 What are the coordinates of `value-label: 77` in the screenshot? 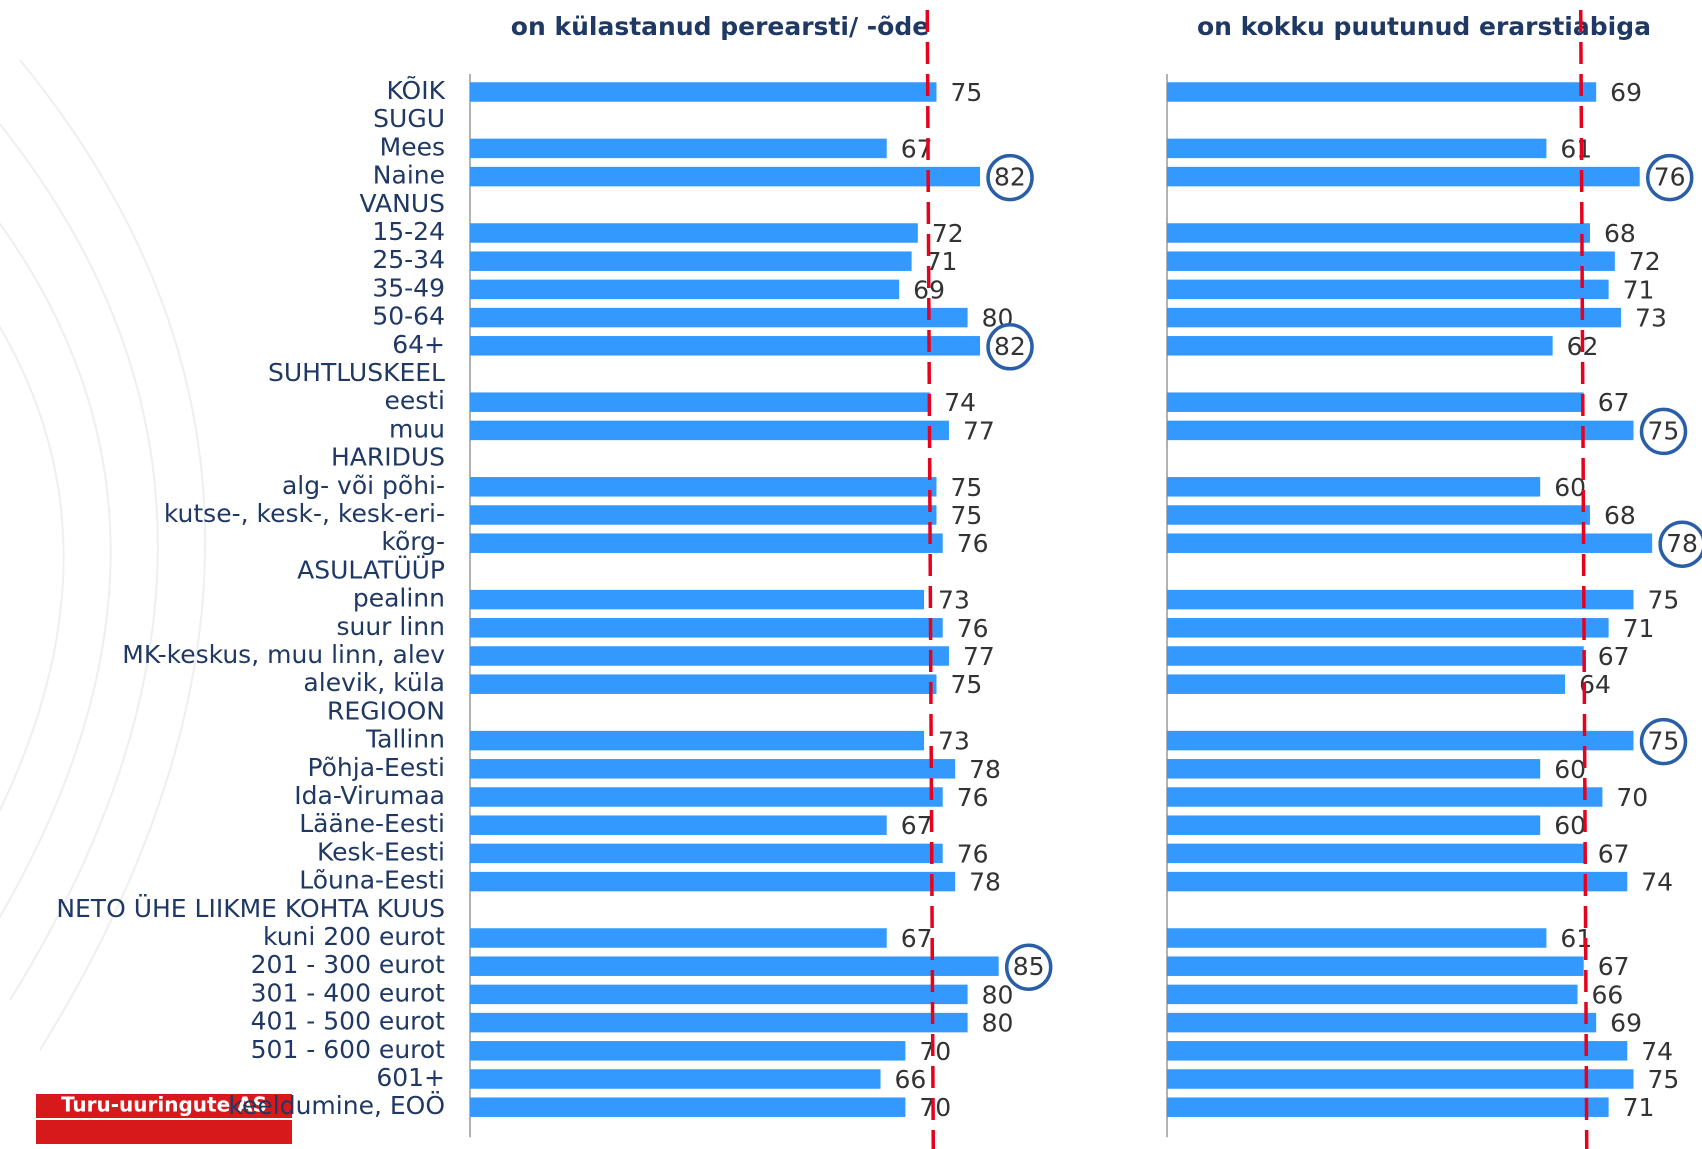 It's located at (979, 430).